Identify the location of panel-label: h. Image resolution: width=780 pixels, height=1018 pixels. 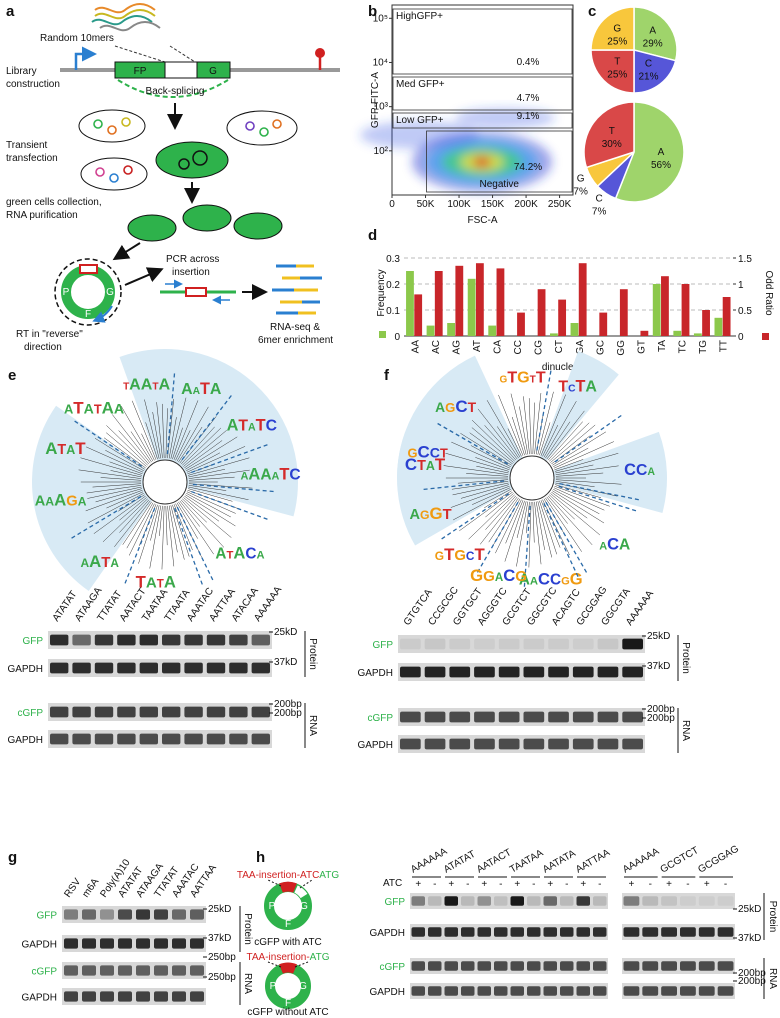
(260, 857).